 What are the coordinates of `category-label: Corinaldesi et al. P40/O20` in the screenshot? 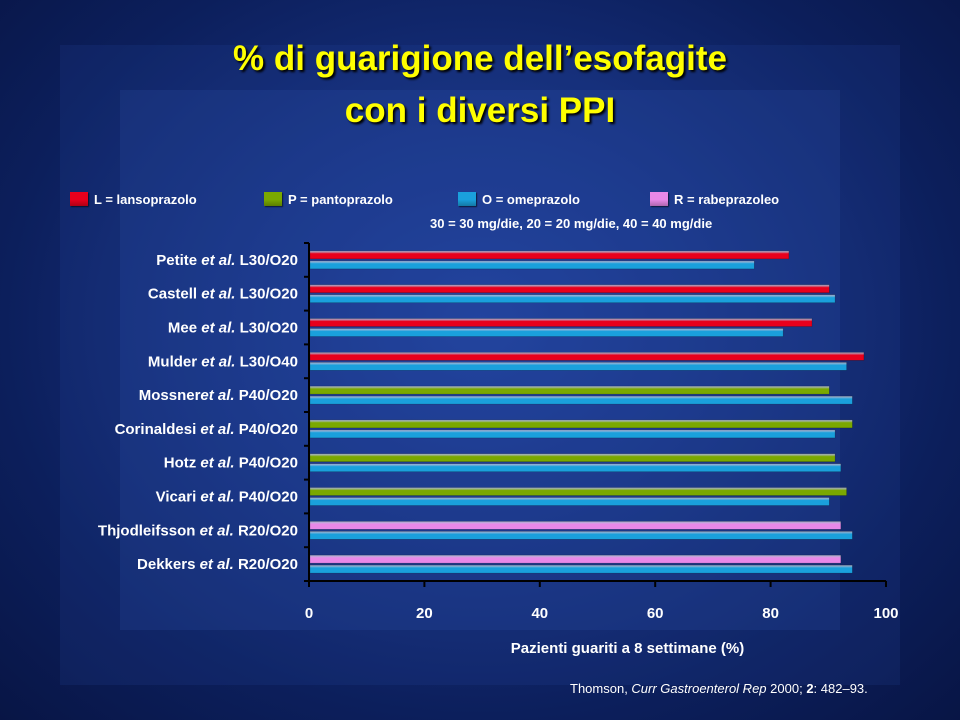 It's located at (206, 429).